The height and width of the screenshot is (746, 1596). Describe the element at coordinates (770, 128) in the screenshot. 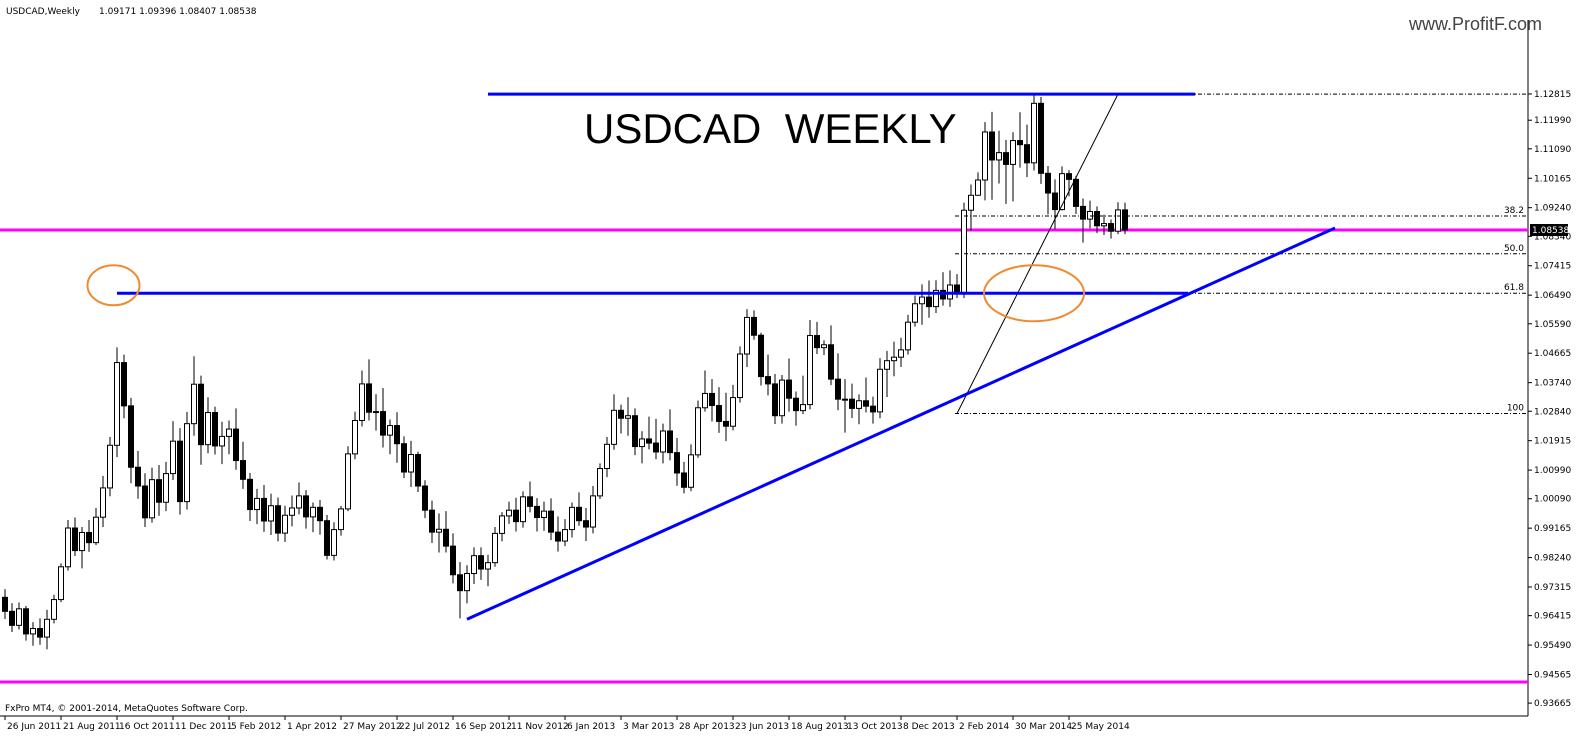

I see `chart-title: USDCAD WEEKLY` at that location.